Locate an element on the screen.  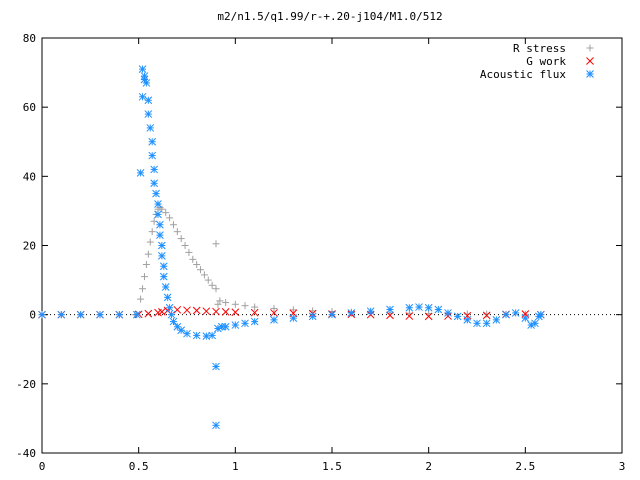
legend-label: Acoustic flux is located at coordinates (523, 74).